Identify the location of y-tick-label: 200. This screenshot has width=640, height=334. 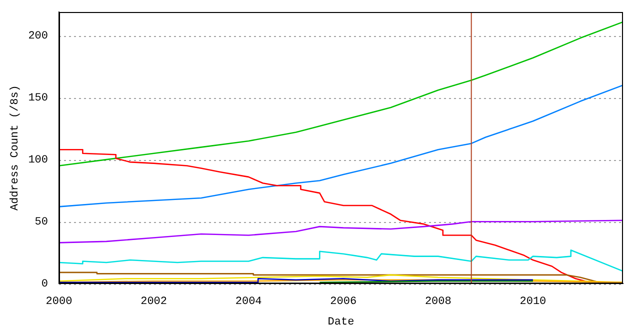
(38, 36).